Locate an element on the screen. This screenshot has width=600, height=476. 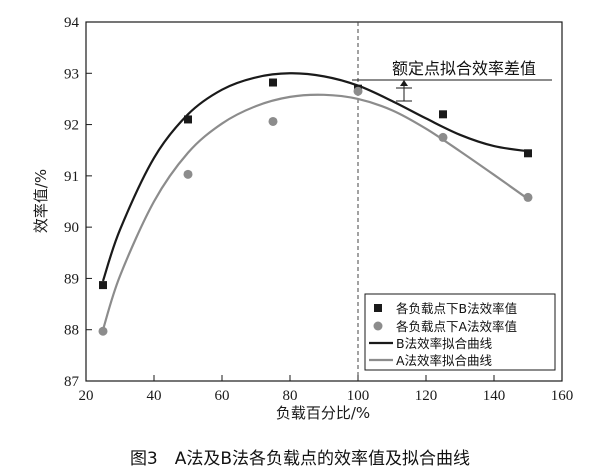
x-tick-label: 100 is located at coordinates (358, 396).